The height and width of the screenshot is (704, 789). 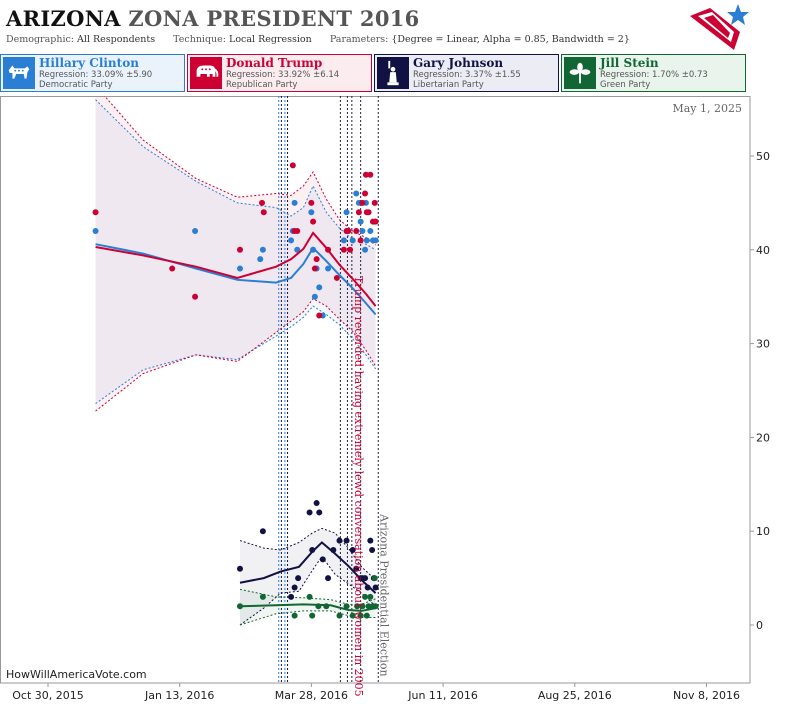 I want to click on candidate-name: Donald Trump, so click(x=274, y=63).